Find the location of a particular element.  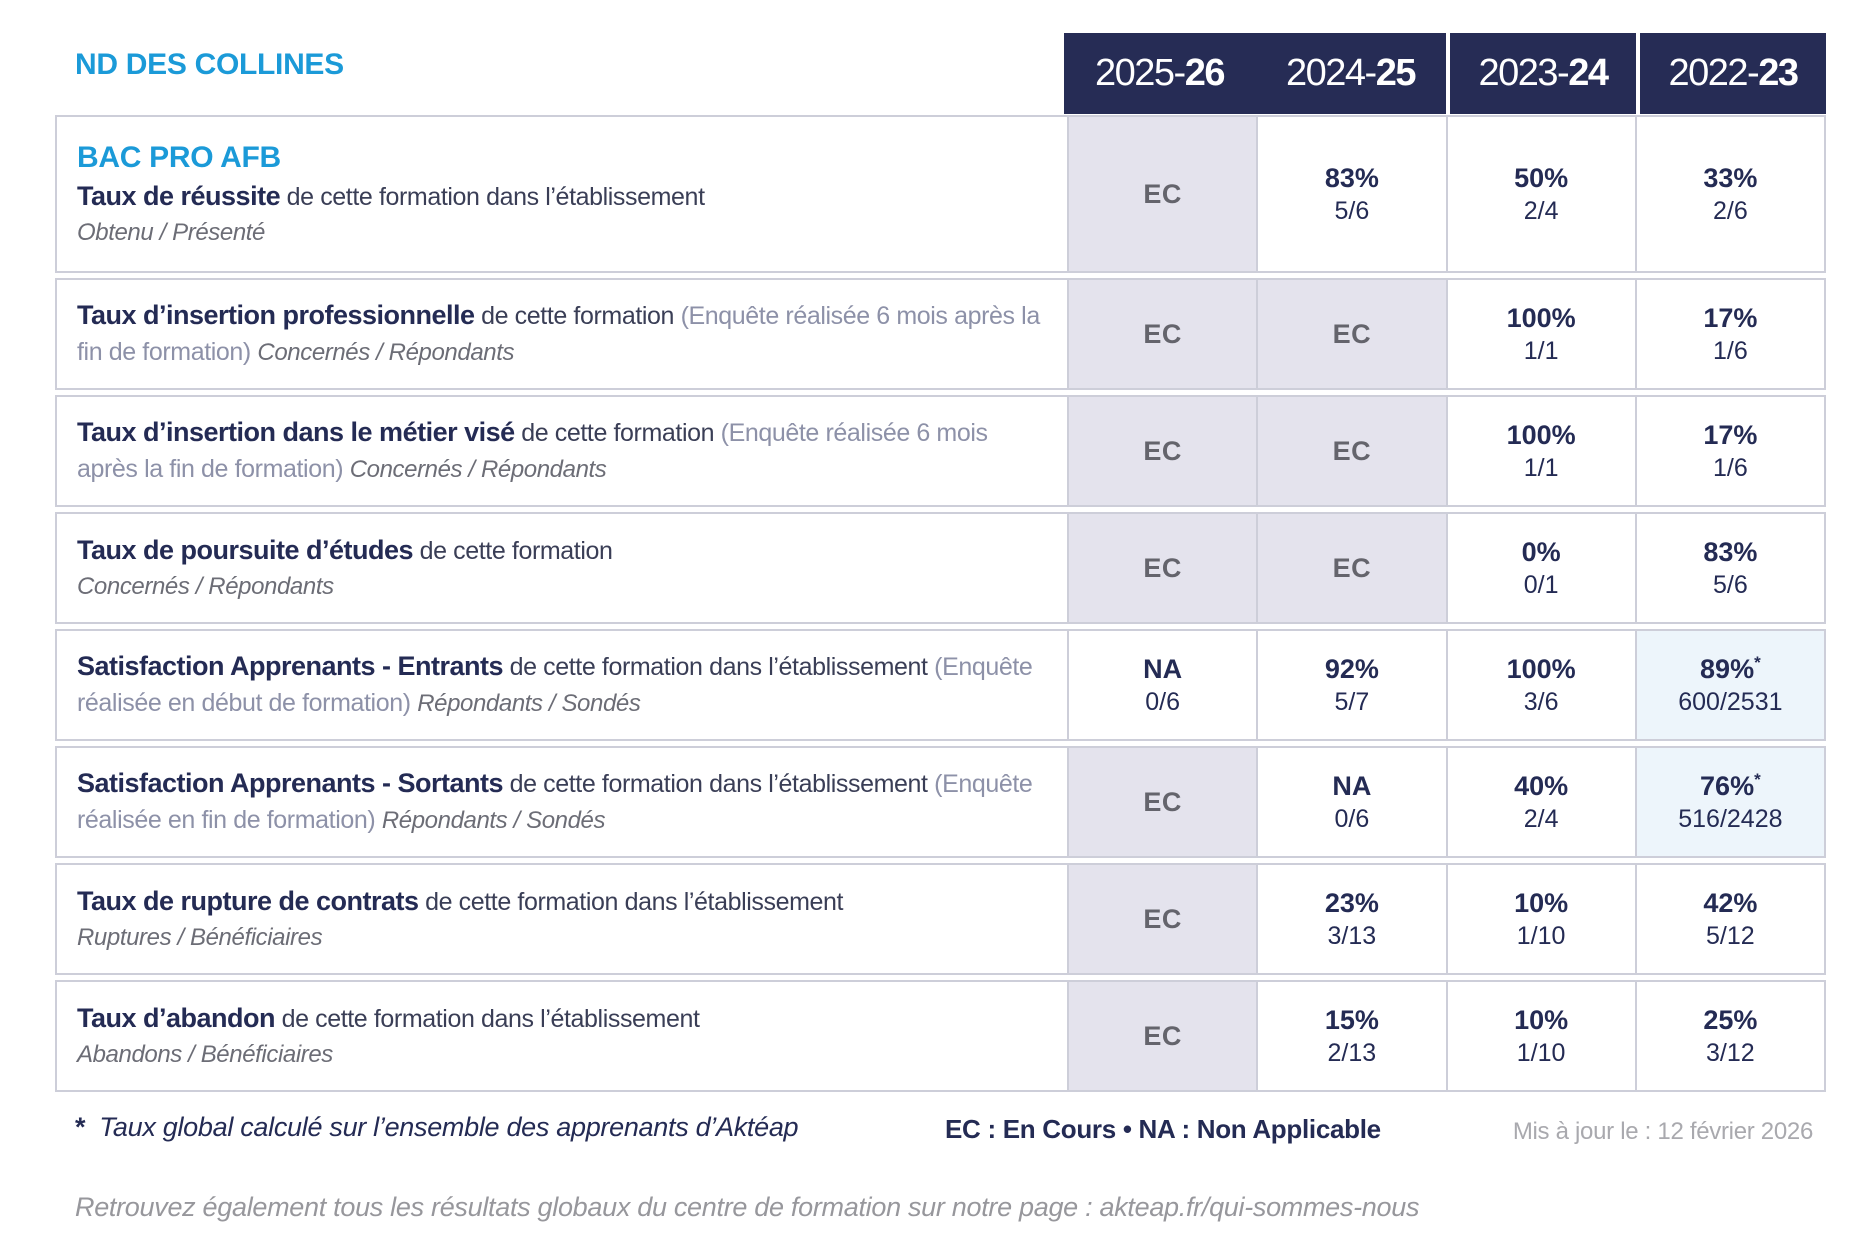

year-header-2024-25: 2024-25 is located at coordinates (1351, 73).